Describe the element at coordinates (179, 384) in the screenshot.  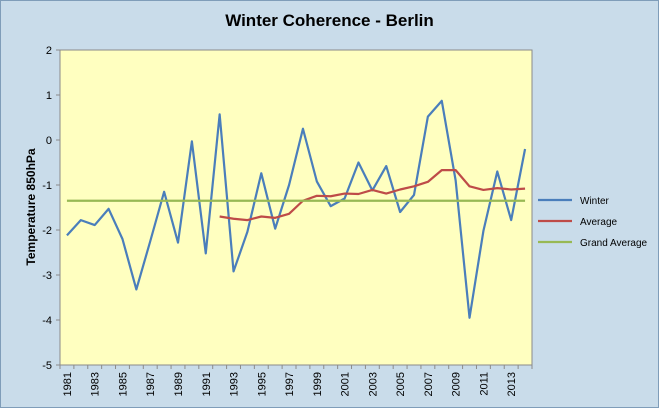
I see `x-tick-label: 1989` at that location.